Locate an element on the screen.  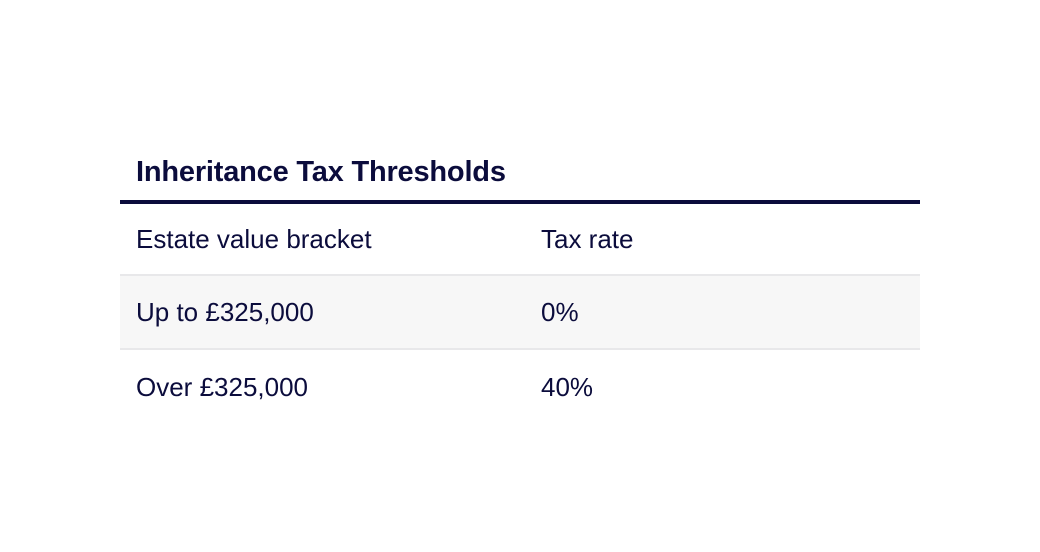
column-header-tax-rate: Tax rate is located at coordinates (587, 238).